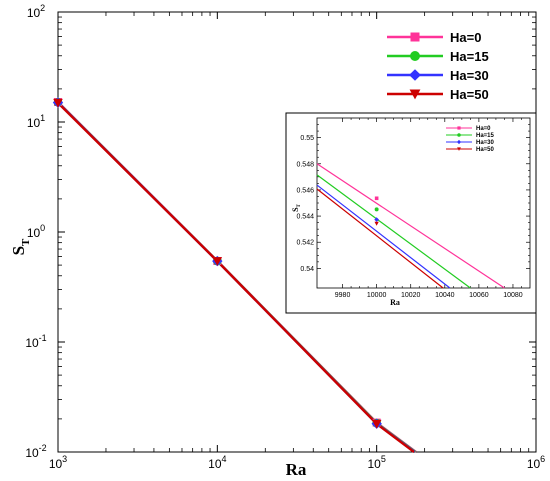 The image size is (550, 481). Describe the element at coordinates (459, 128) in the screenshot. I see `inset-legend-marker-Ha=0` at that location.